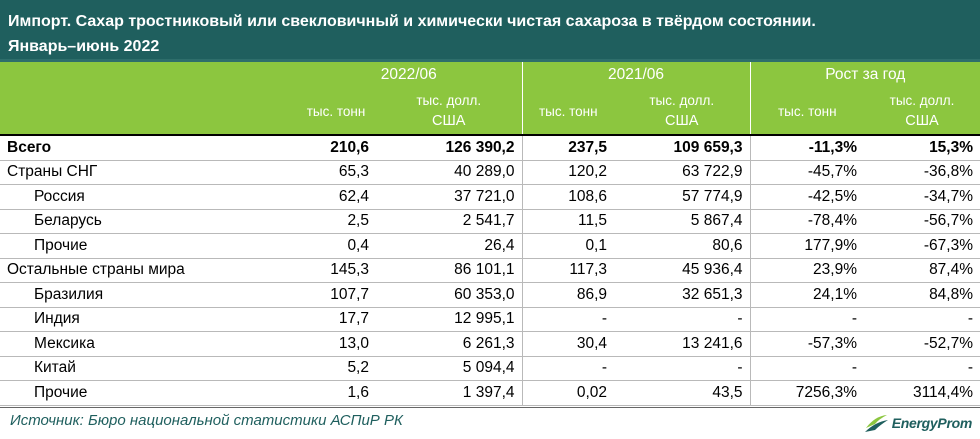 Image resolution: width=980 pixels, height=439 pixels. Describe the element at coordinates (568, 344) in the screenshot. I see `cell-tons-2021: 30,4` at that location.